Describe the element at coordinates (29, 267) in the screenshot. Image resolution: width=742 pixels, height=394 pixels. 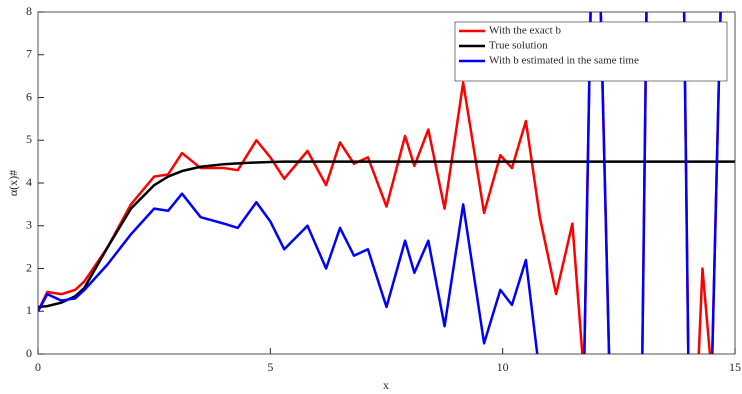
I see `y-tick-label: 2` at that location.